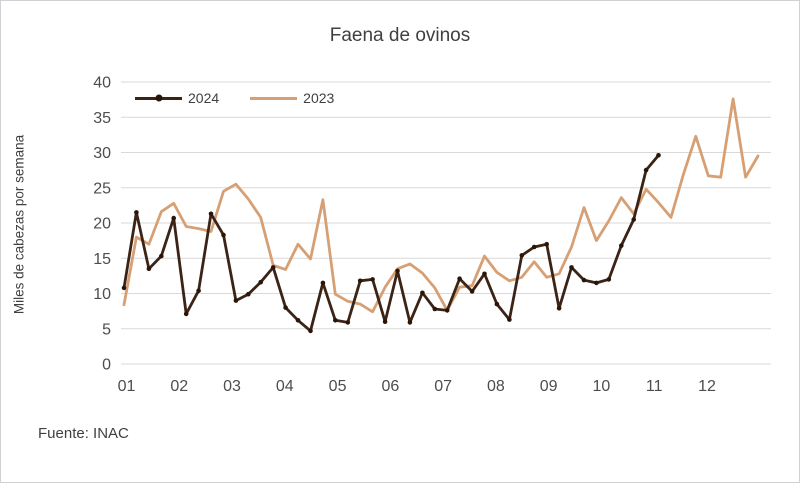 This screenshot has width=800, height=483. Describe the element at coordinates (102, 224) in the screenshot. I see `y-tick-label-20: 20` at that location.